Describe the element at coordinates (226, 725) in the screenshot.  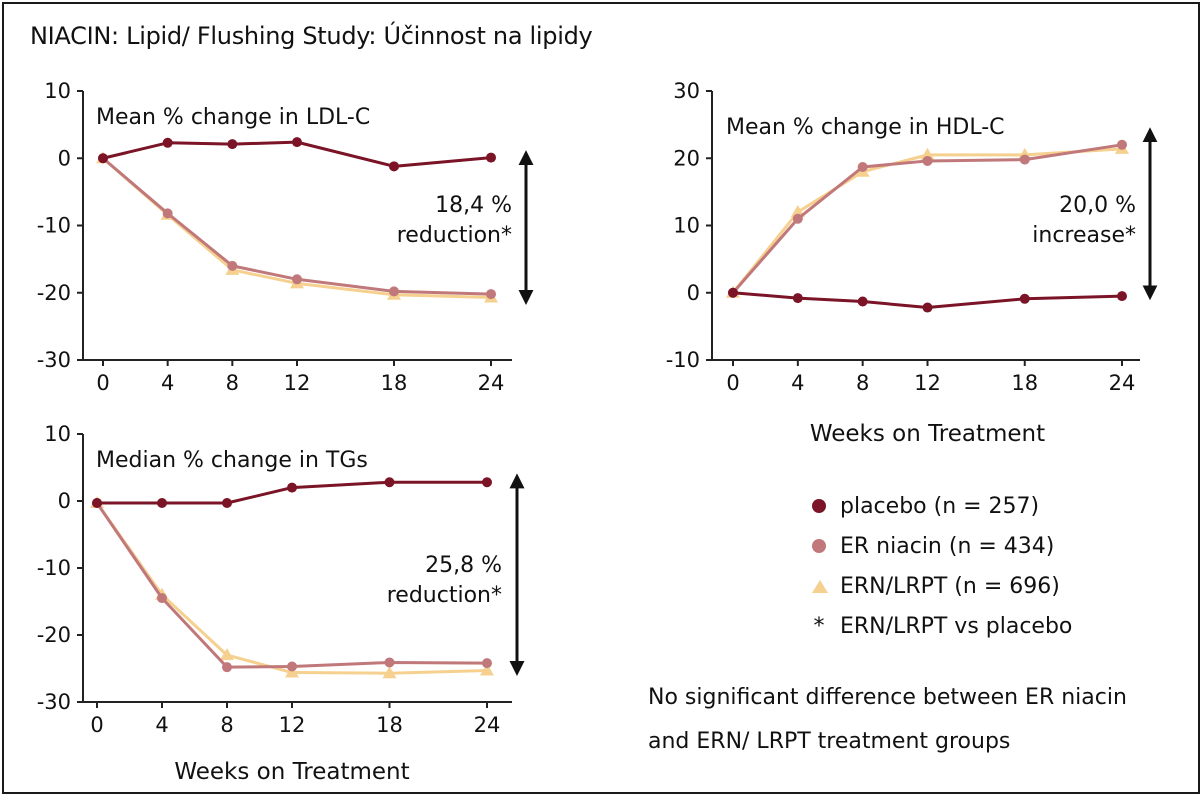
I see `chart-3-x-tick-label: 8` at that location.